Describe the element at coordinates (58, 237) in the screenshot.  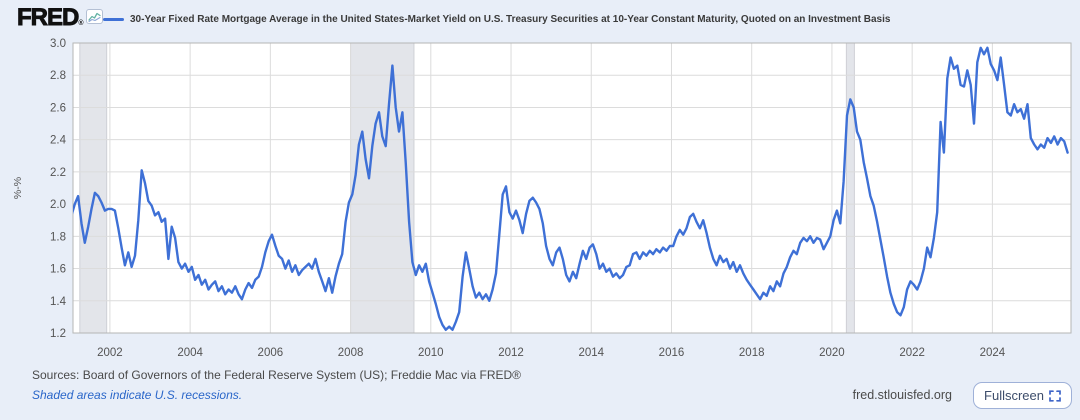
I see `y-tick-label: 1.8` at that location.